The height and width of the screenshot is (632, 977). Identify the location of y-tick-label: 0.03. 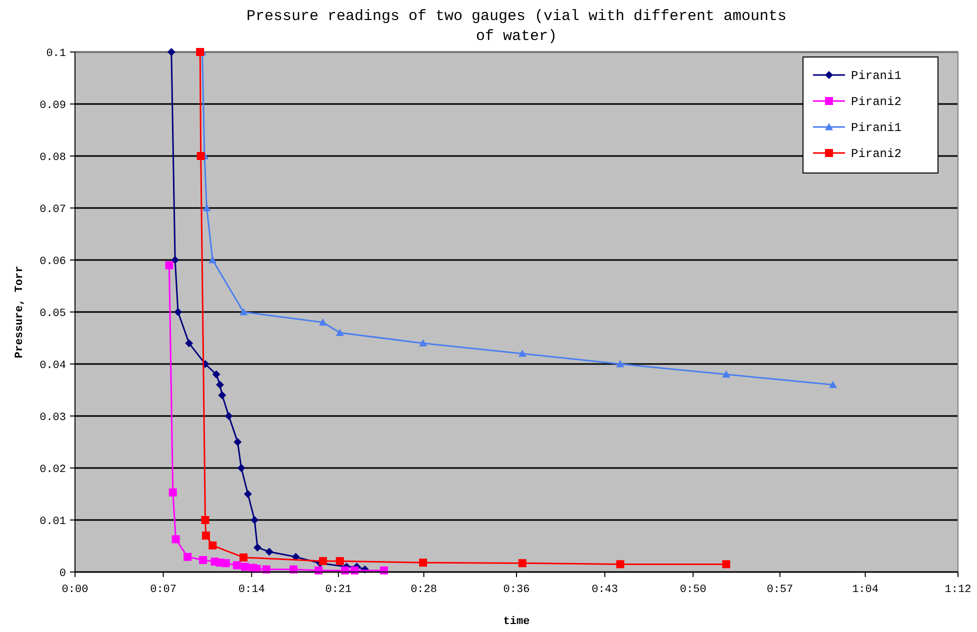
(53, 418).